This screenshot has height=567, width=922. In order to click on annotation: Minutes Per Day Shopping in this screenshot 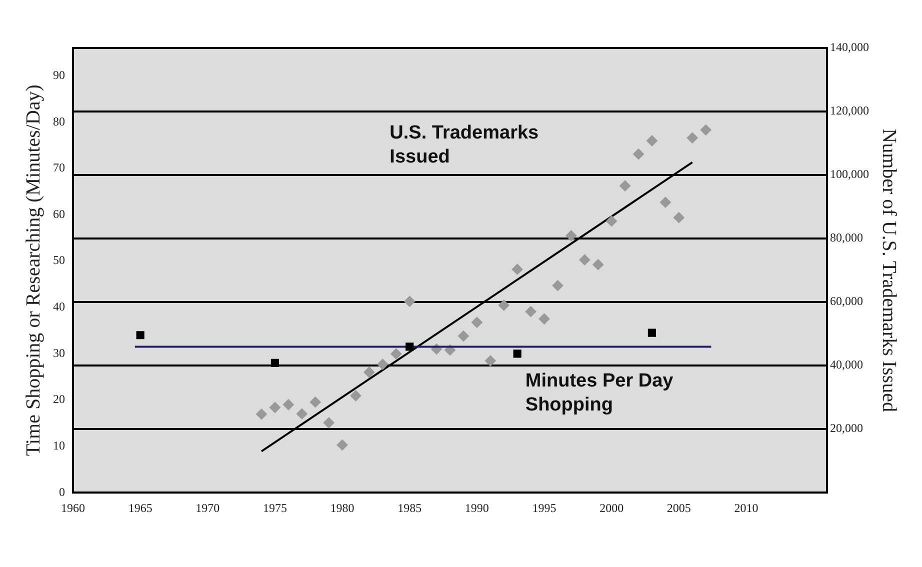, I will do `click(599, 393)`.